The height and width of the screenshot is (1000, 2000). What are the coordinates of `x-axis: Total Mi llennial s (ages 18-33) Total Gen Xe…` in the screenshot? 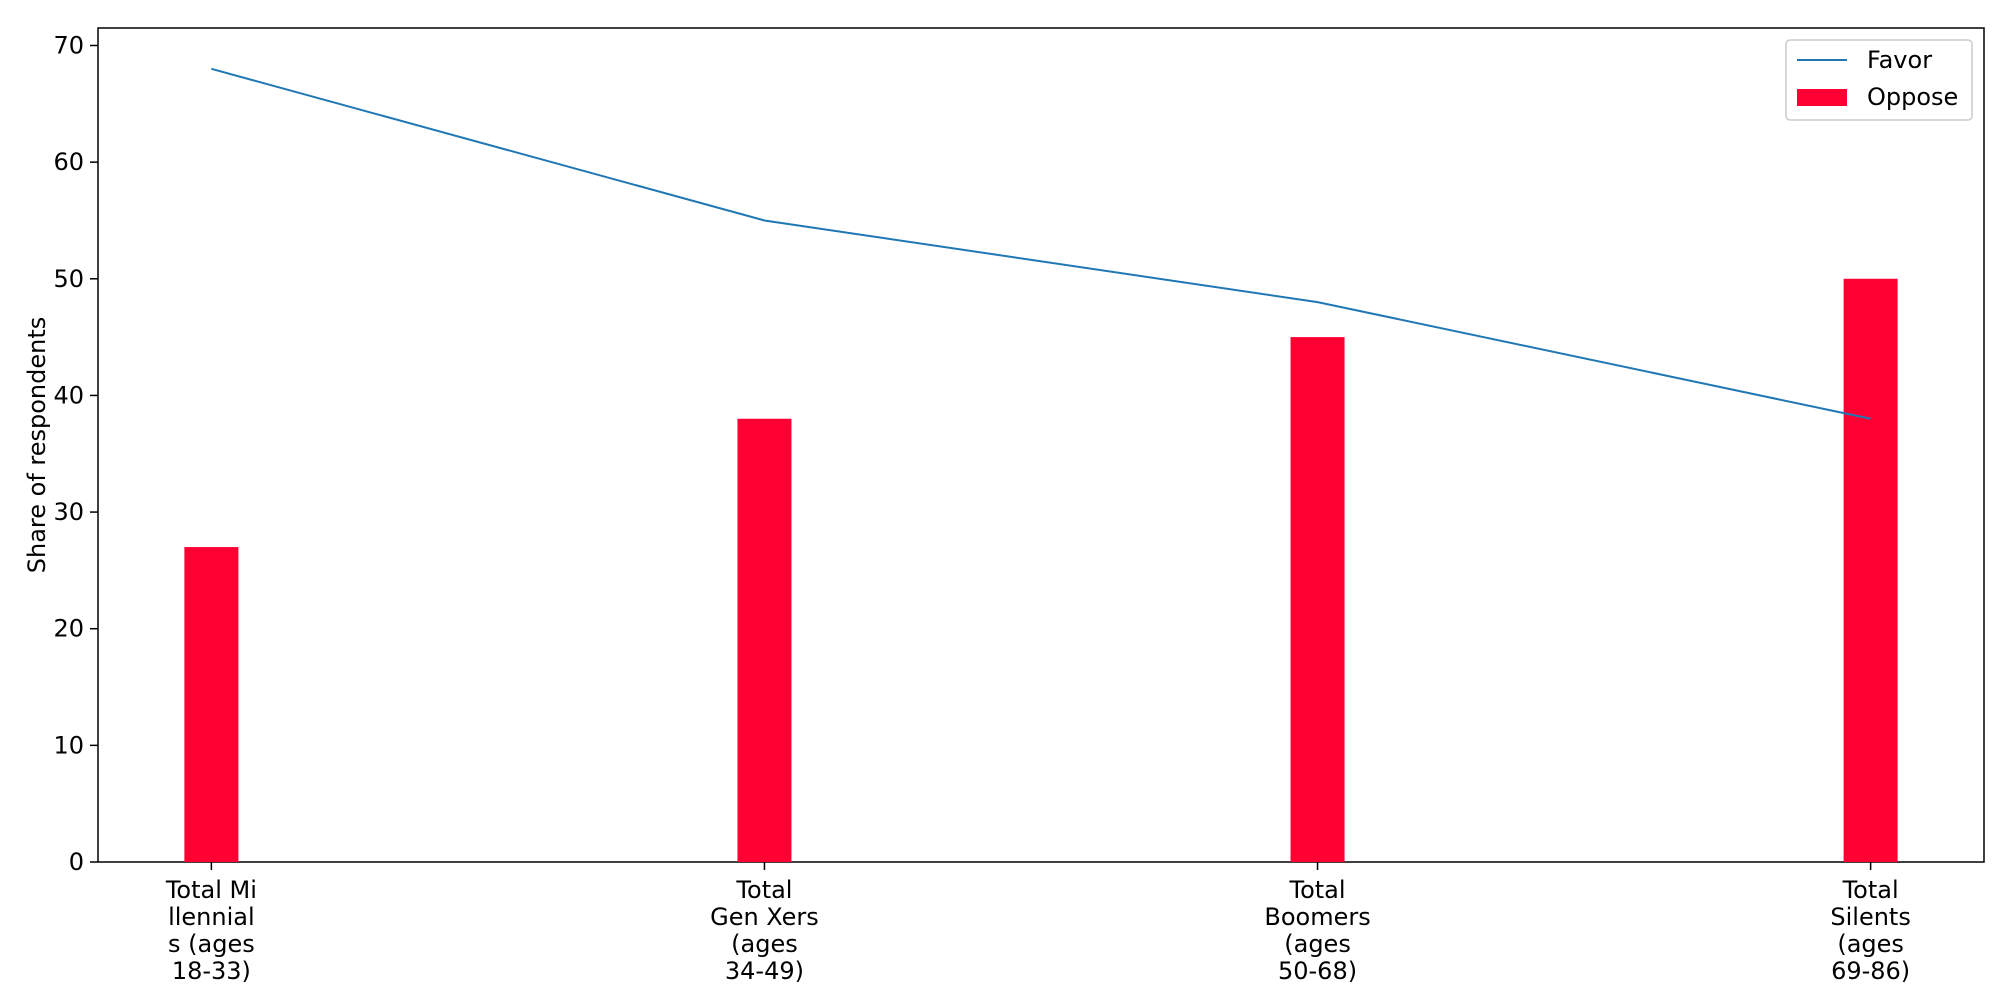 It's located at (1038, 923).